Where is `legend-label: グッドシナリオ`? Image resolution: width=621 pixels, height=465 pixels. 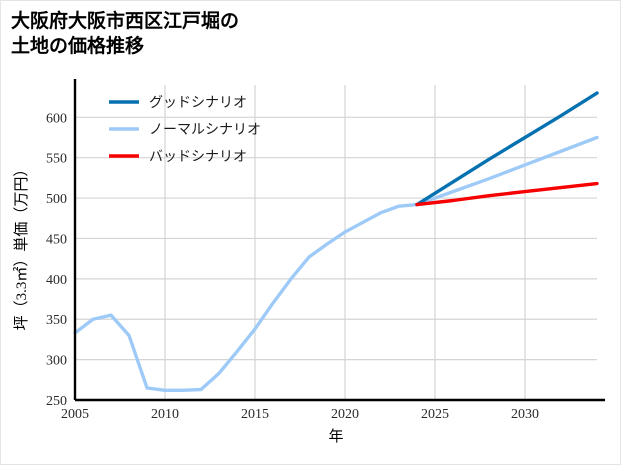 legend-label: グッドシナリオ is located at coordinates (198, 103).